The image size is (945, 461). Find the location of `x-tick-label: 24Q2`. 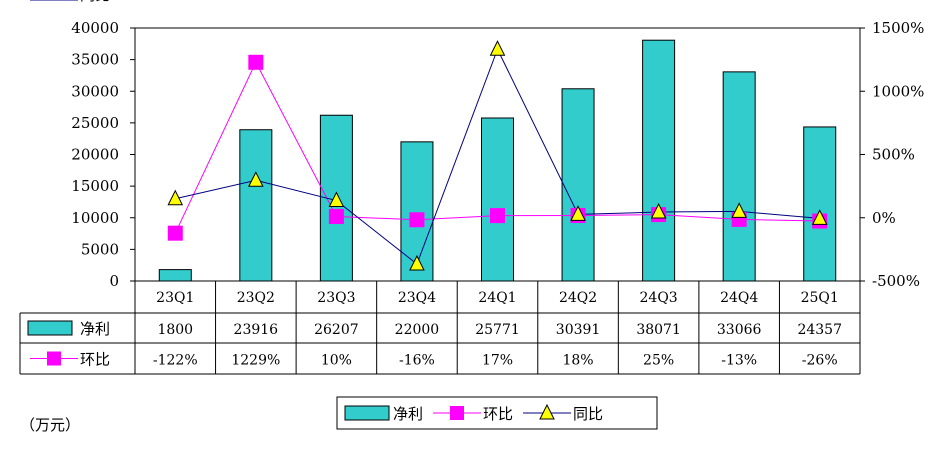

x-tick-label: 24Q2 is located at coordinates (578, 298).